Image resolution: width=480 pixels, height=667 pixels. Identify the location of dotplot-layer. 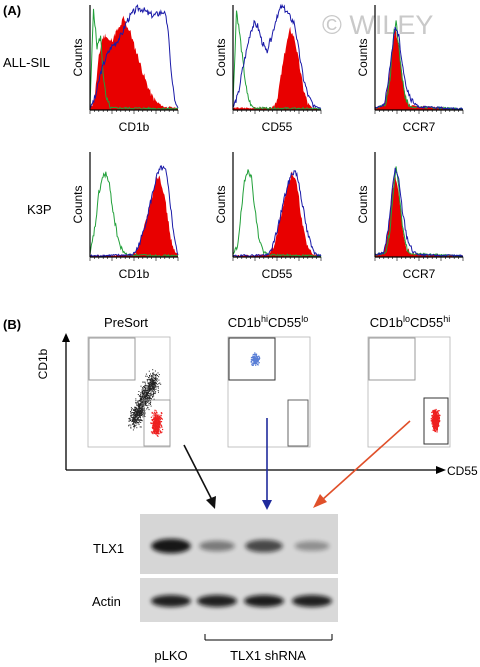
(269, 392).